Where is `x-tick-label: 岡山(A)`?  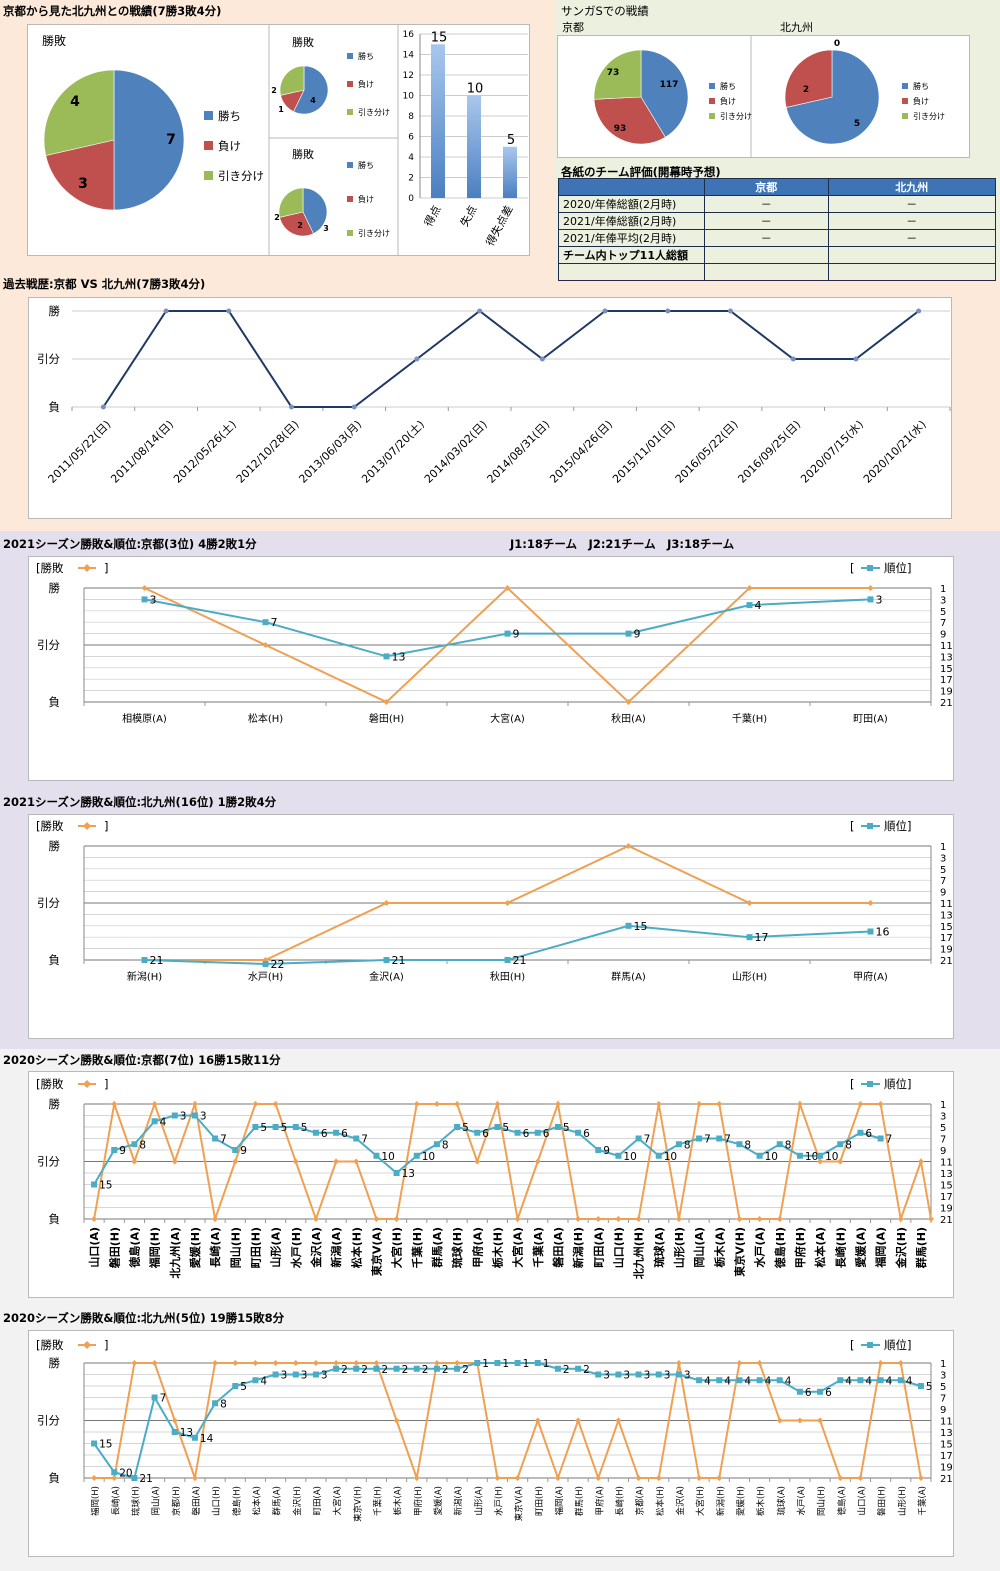
x-tick-label: 岡山(A) is located at coordinates (156, 1500).